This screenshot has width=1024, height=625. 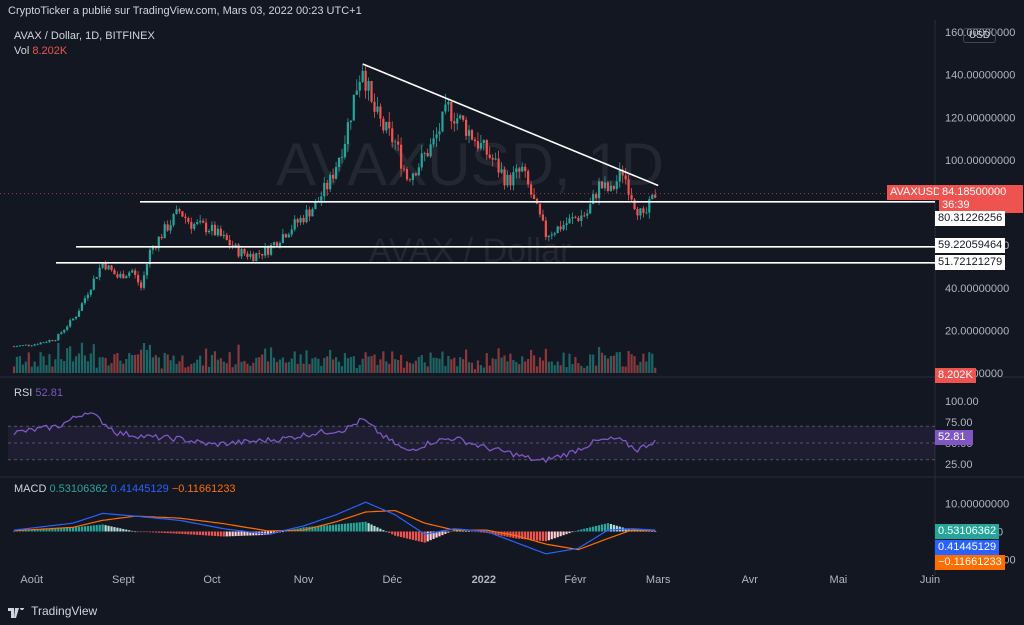 I want to click on macd-tag: 0.53106362, so click(x=967, y=531).